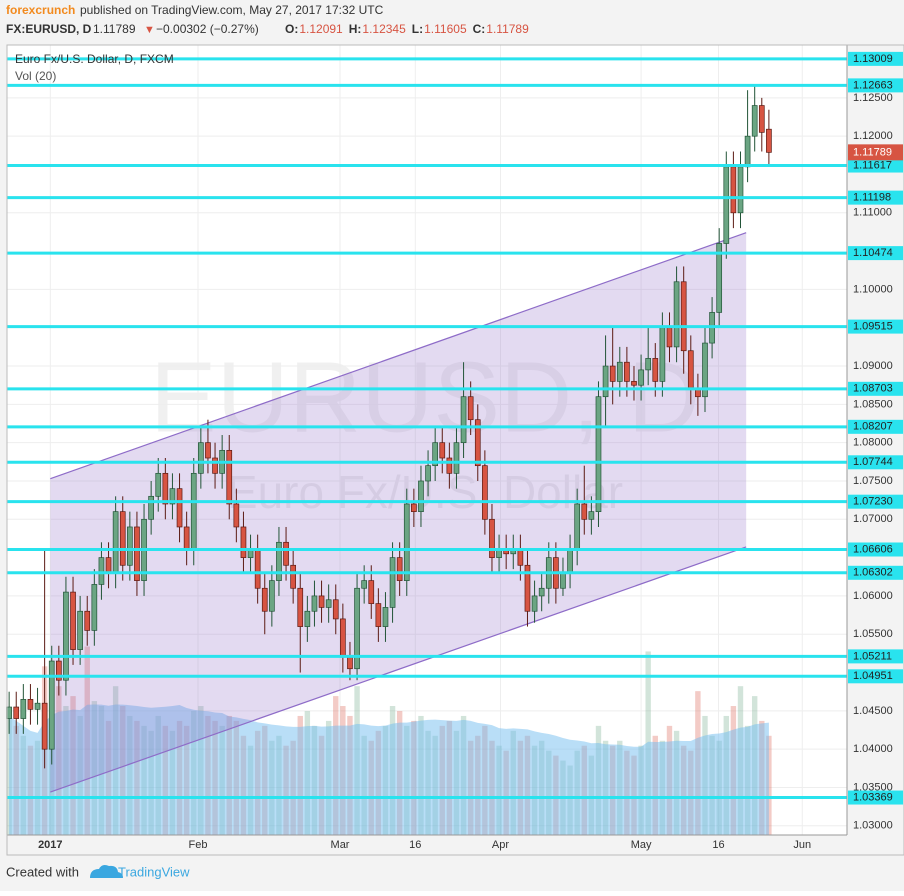  What do you see at coordinates (873, 85) in the screenshot?
I see `level-label: 1.12663` at bounding box center [873, 85].